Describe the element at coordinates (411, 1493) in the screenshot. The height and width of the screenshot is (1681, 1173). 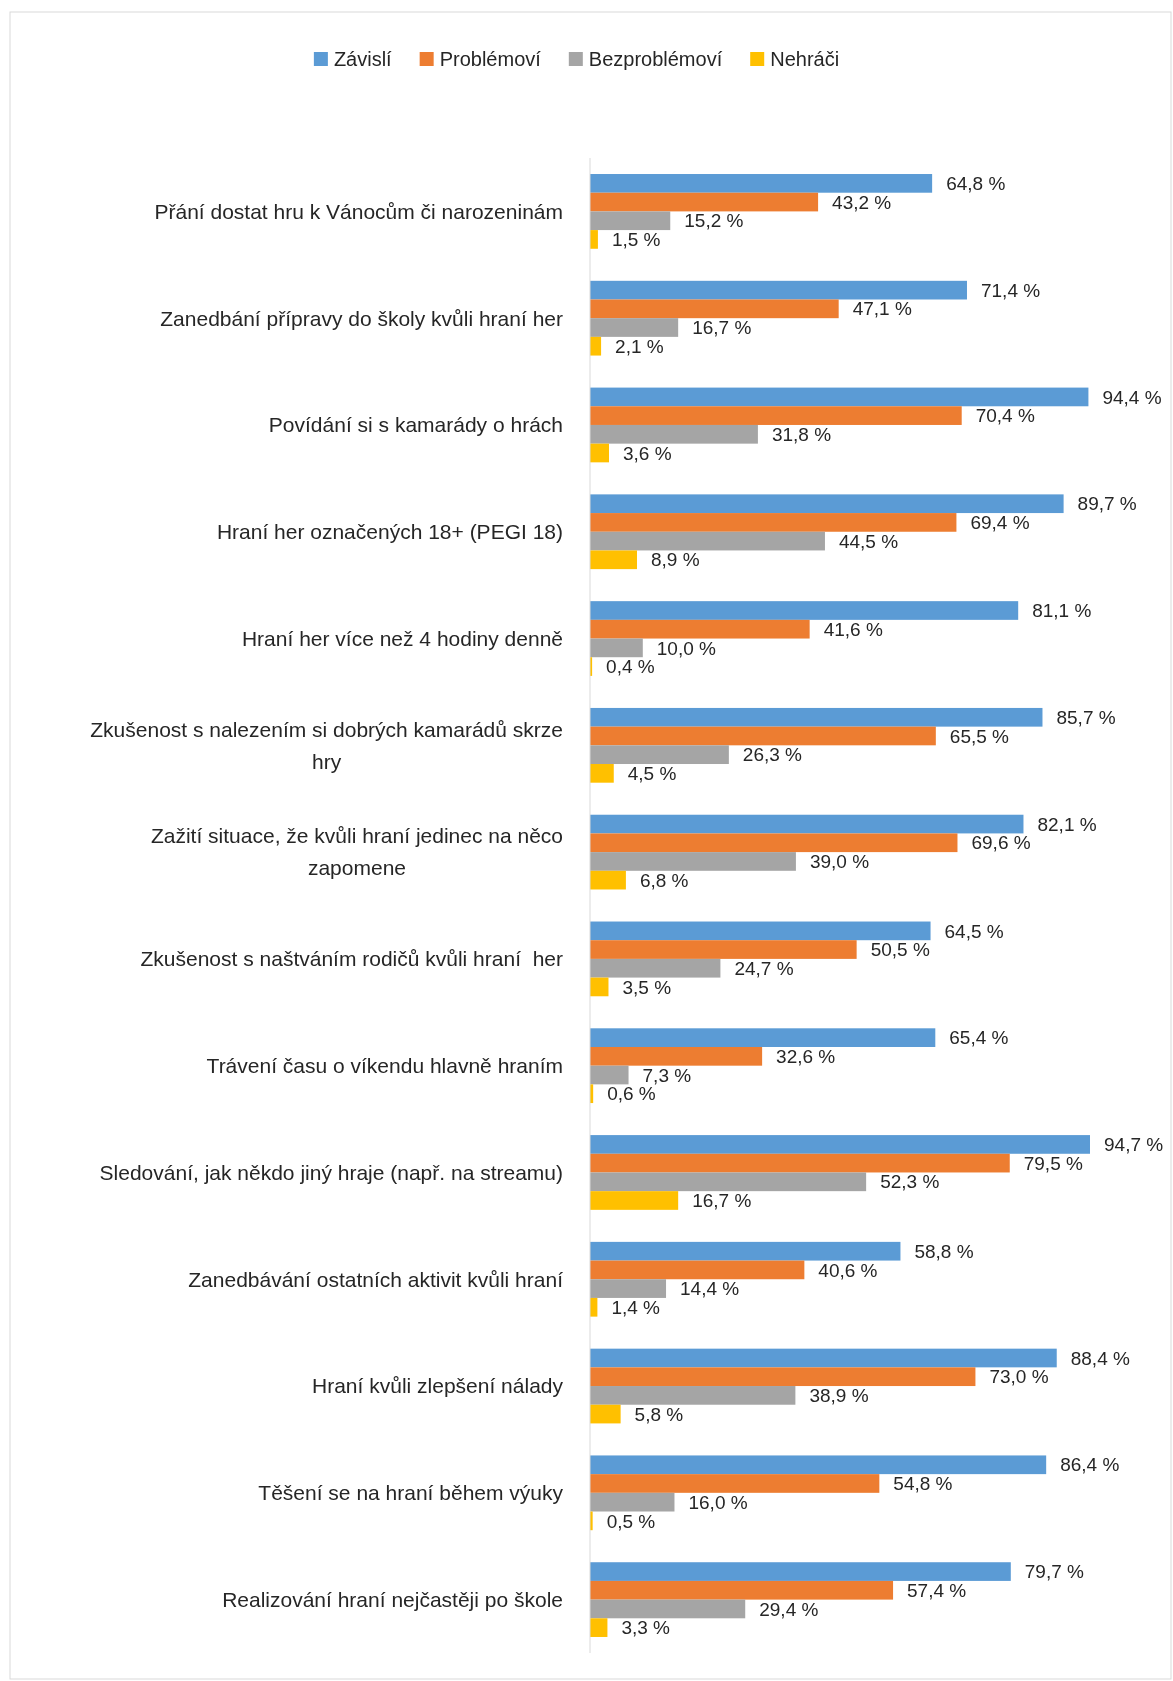
I see `y-tick-label: Těšení se na hraní během výuky` at that location.